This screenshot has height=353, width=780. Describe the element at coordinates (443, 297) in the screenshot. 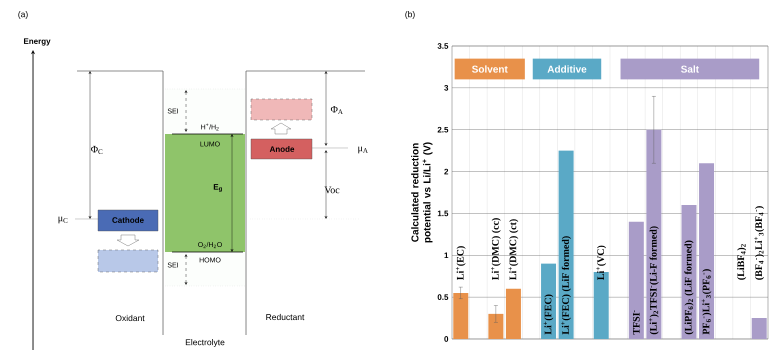

I see `y-tick-label: 0.5` at that location.